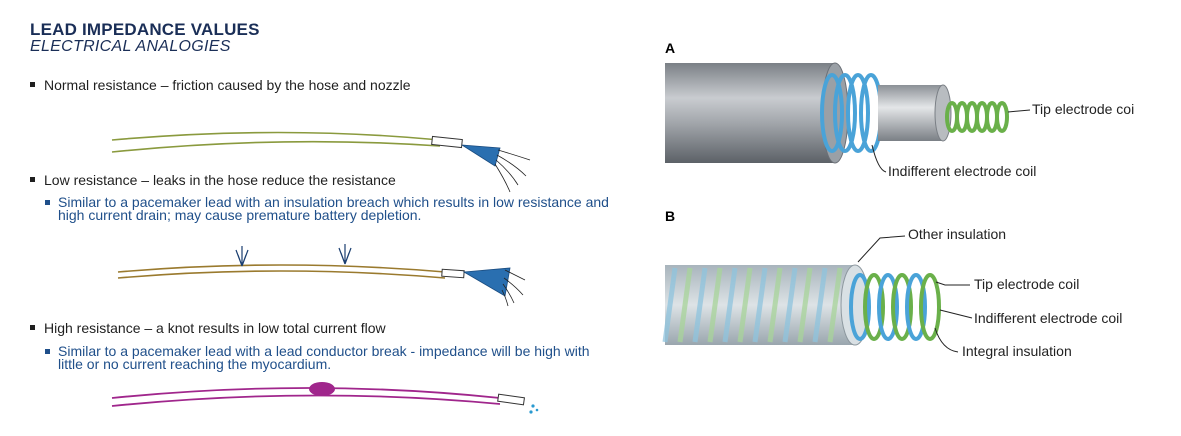 Image resolution: width=1181 pixels, height=436 pixels. What do you see at coordinates (670, 48) in the screenshot?
I see `panel-a-label: A` at bounding box center [670, 48].